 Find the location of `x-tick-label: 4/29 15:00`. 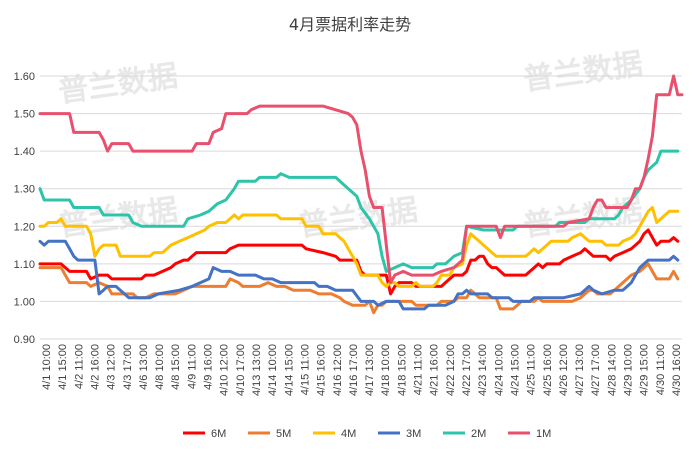

x-tick-label: 4/29 15:00 is located at coordinates (645, 370).